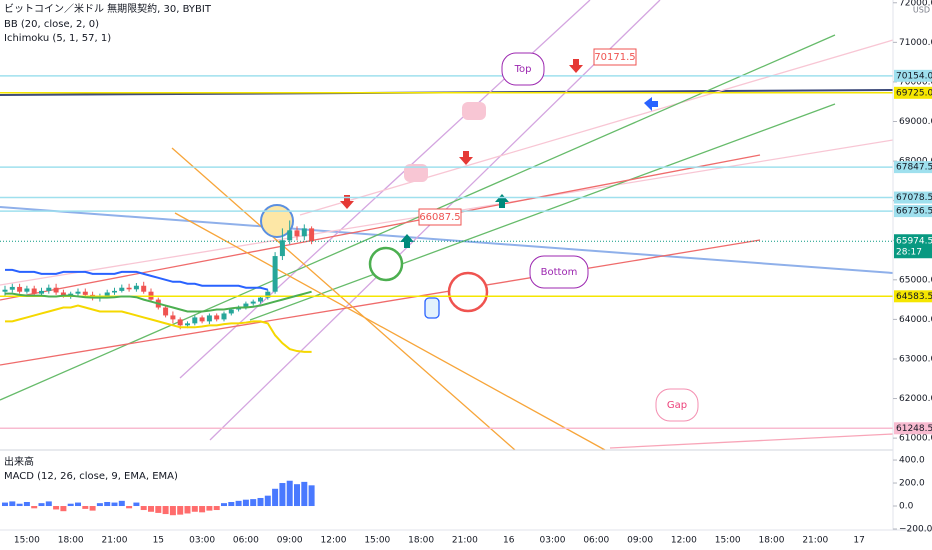 This screenshot has width=932, height=550. Describe the element at coordinates (915, 43) in the screenshot. I see `y-tick-label: 71000.0` at that location.